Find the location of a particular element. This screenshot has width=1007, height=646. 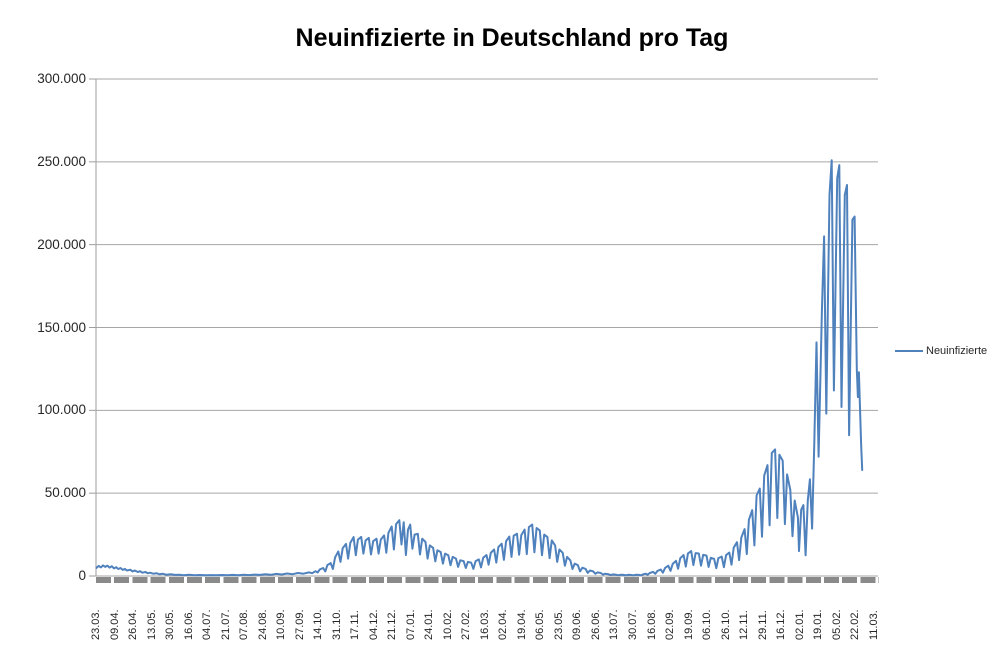

x-axis-tick-label: 09.06. is located at coordinates (577, 624).